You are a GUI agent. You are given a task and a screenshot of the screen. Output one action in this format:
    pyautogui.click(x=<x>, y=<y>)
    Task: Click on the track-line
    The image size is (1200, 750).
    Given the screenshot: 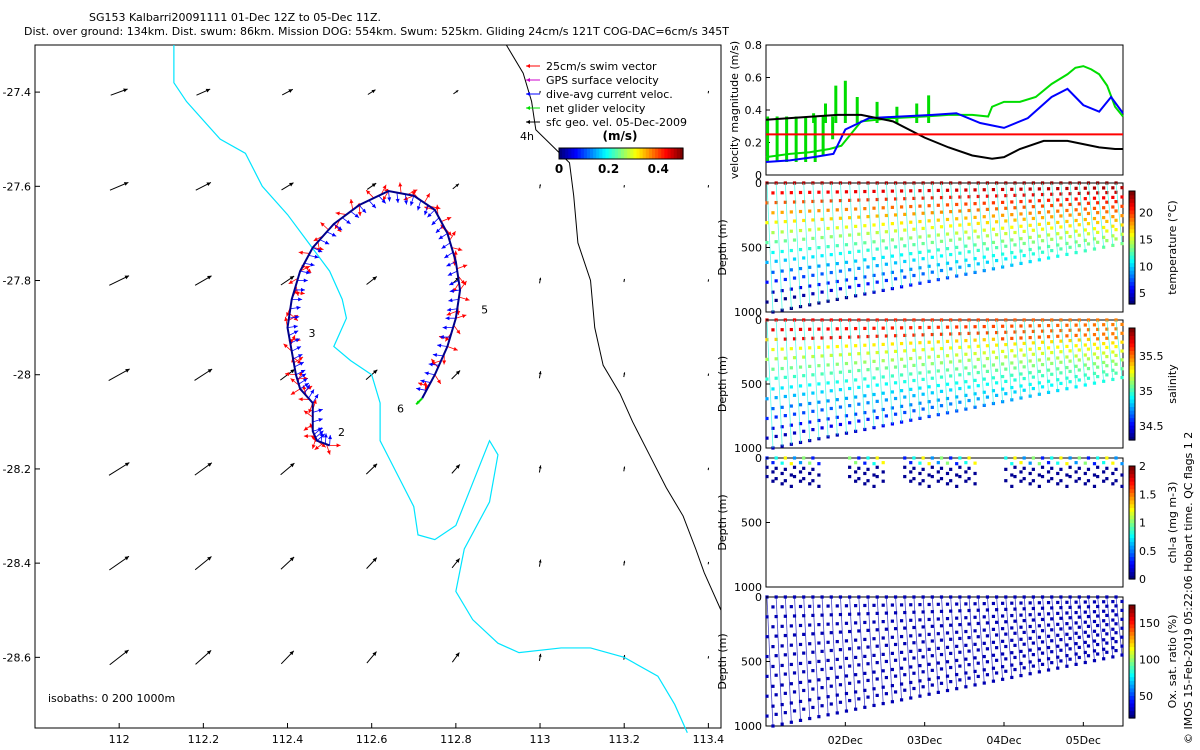 What is the action you would take?
    pyautogui.click(x=374, y=318)
    